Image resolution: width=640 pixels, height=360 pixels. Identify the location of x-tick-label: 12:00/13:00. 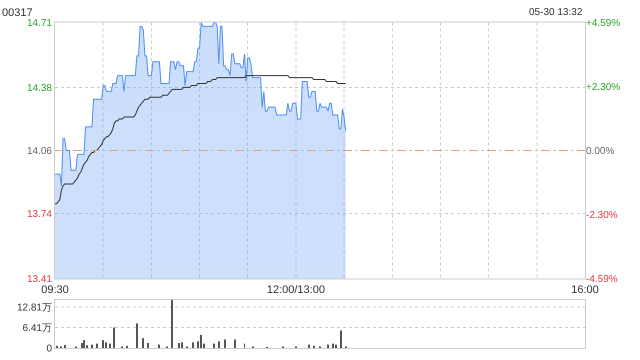
(295, 290).